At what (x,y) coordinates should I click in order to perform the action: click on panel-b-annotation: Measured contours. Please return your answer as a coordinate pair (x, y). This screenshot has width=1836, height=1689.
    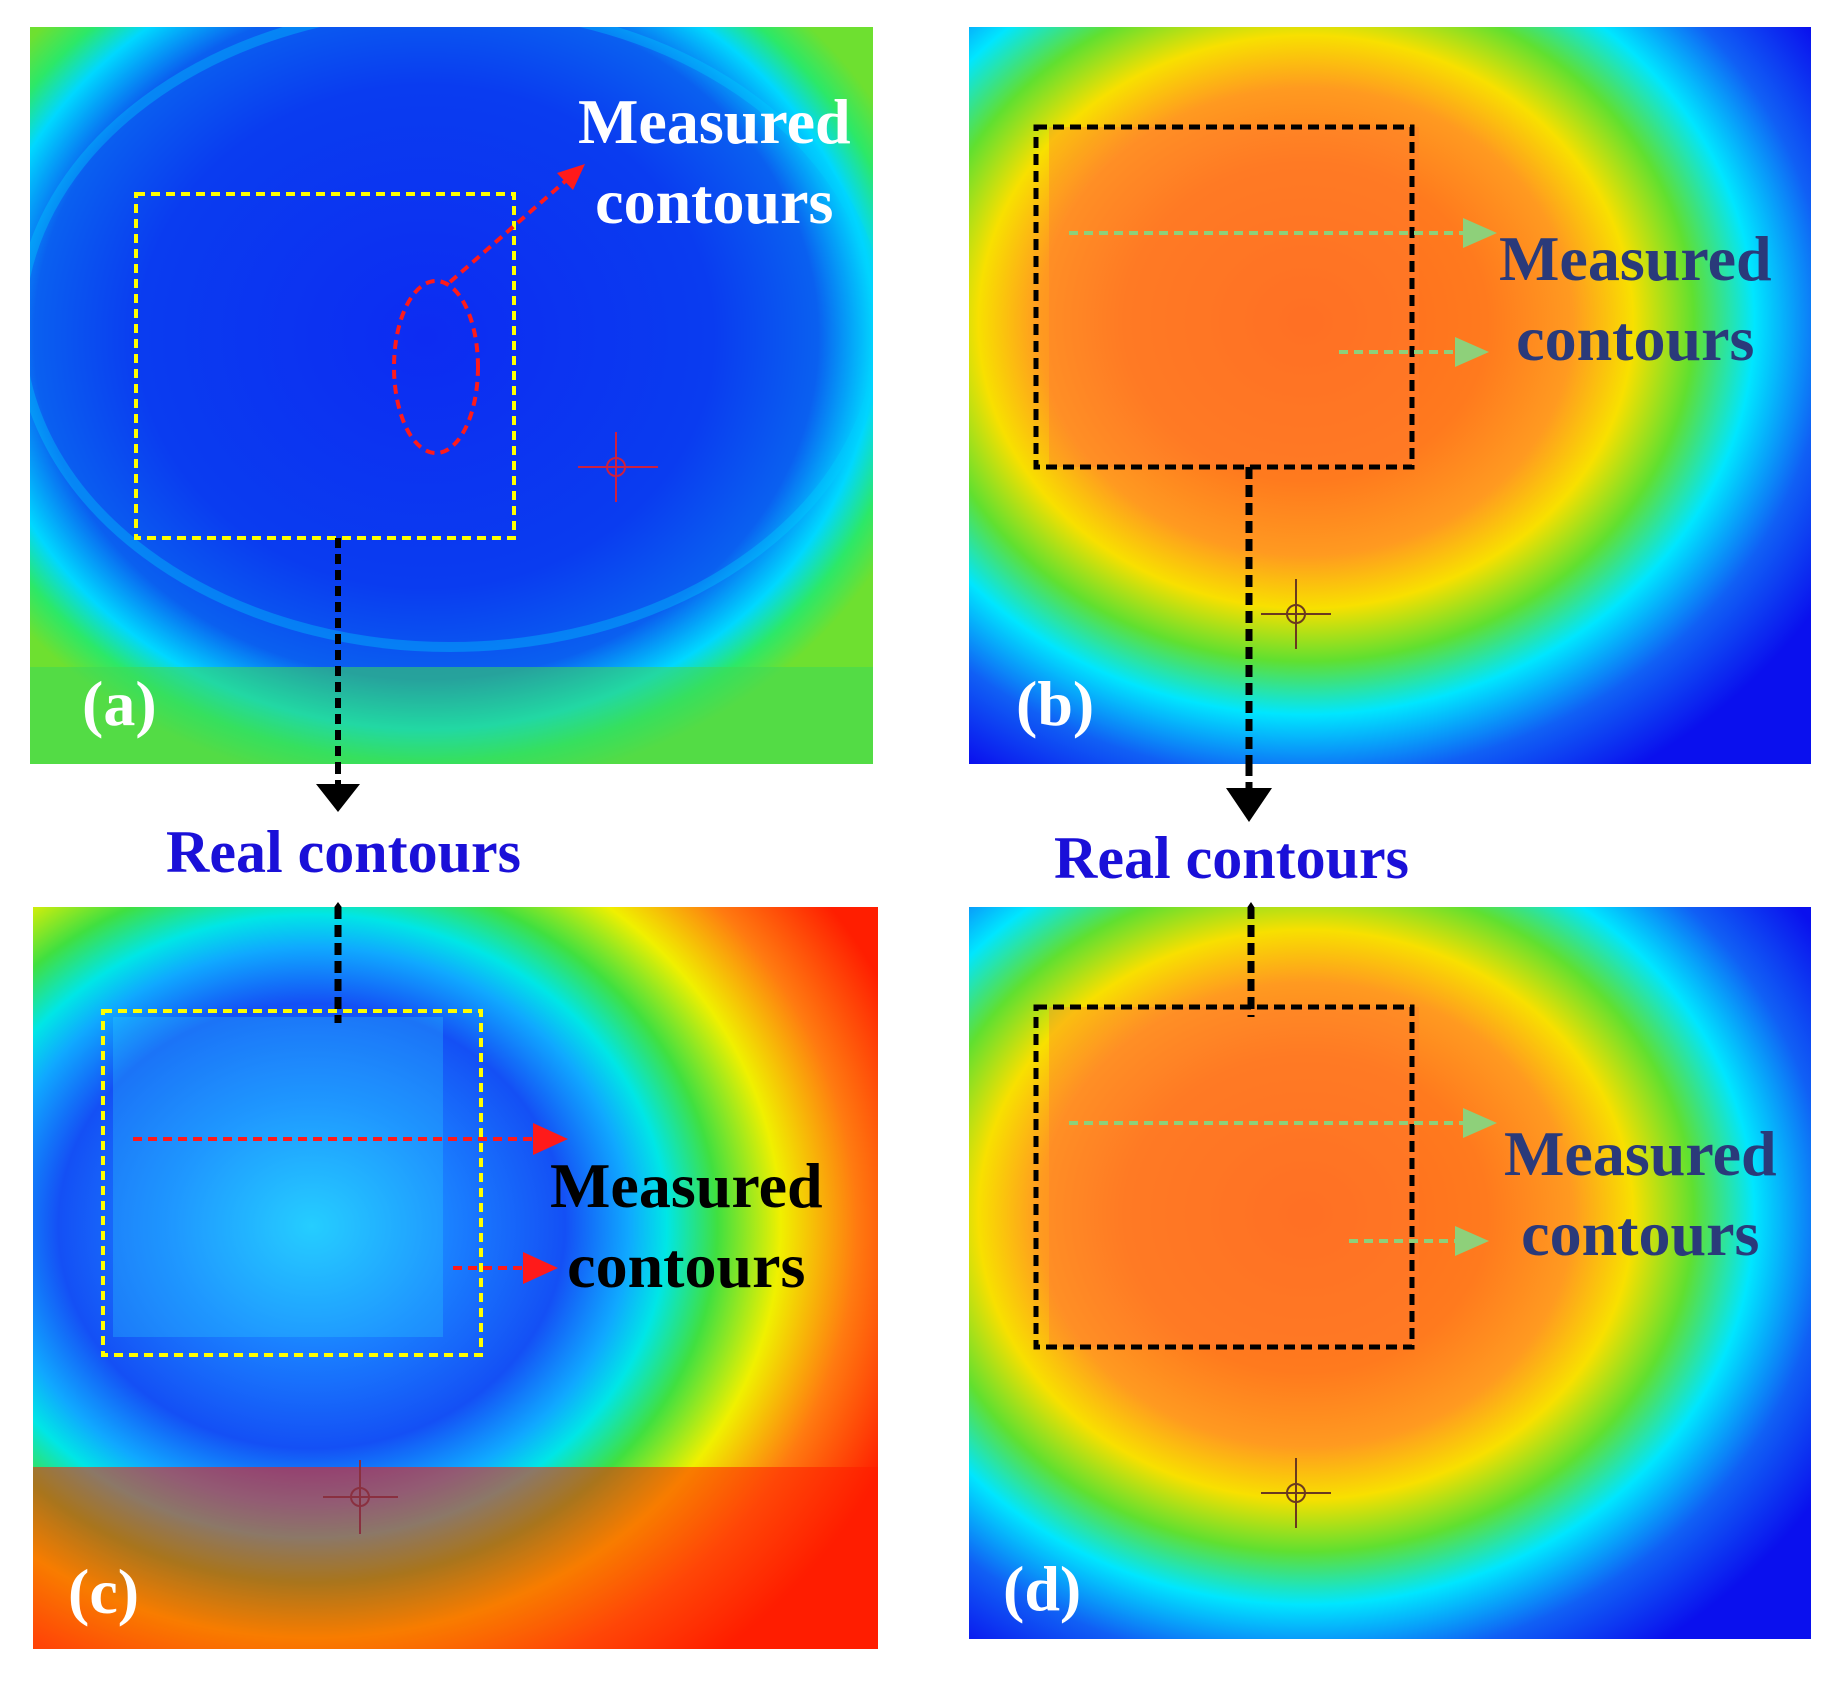
    Looking at the image, I should click on (1635, 299).